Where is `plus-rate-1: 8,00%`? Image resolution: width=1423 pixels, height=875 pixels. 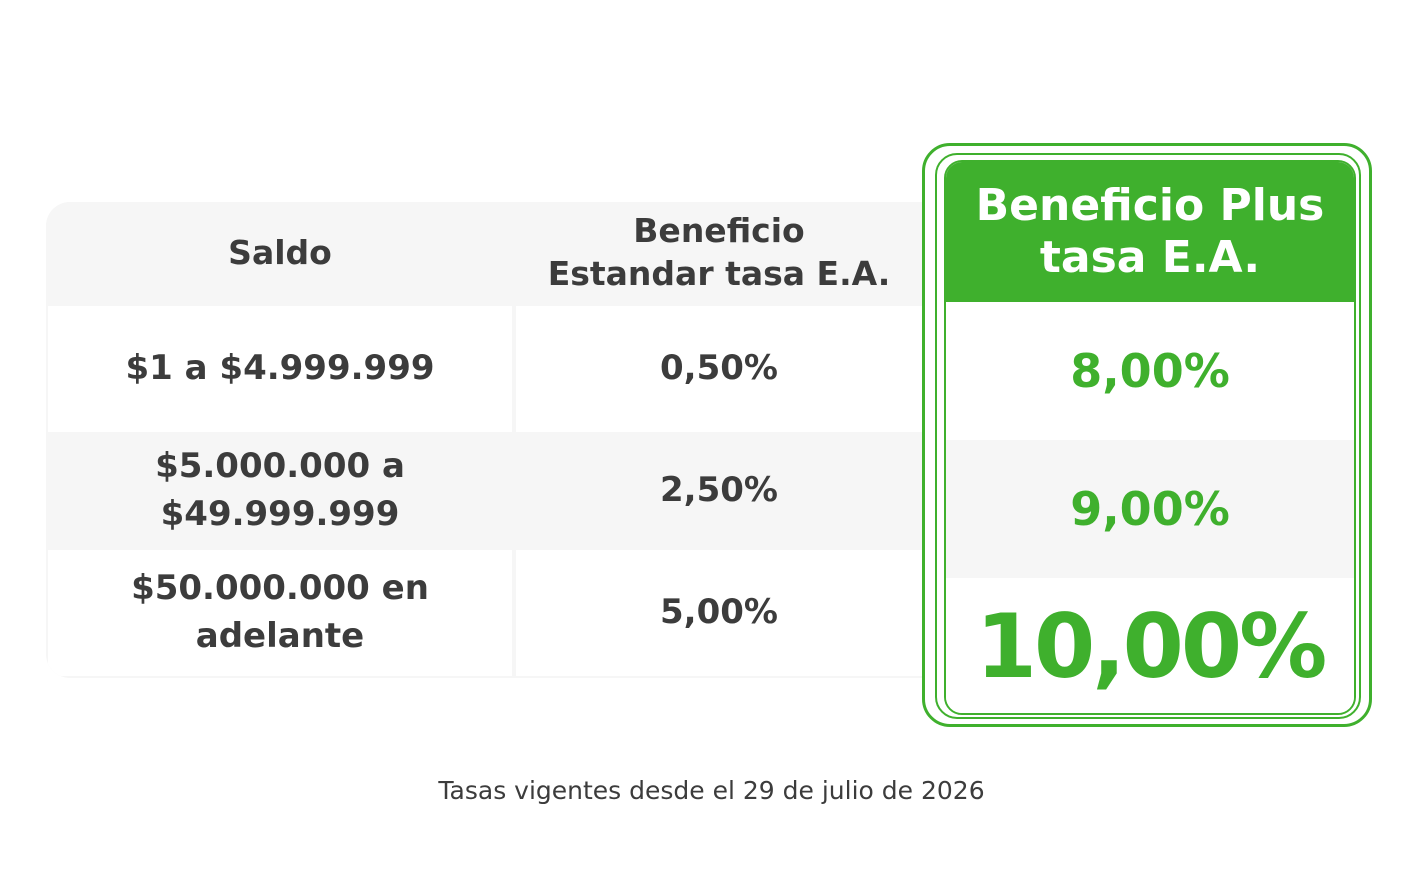 plus-rate-1: 8,00% is located at coordinates (1150, 371).